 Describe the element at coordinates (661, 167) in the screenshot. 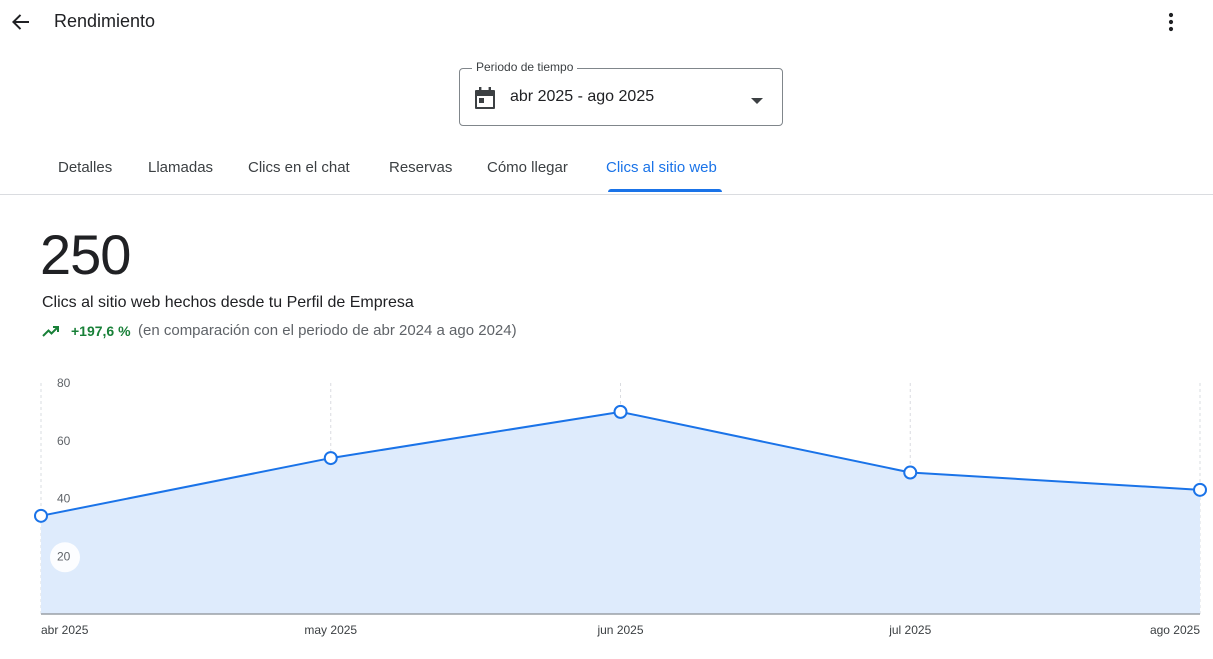

I see `tab-clics-sitio-web: Clics al sitio web` at that location.